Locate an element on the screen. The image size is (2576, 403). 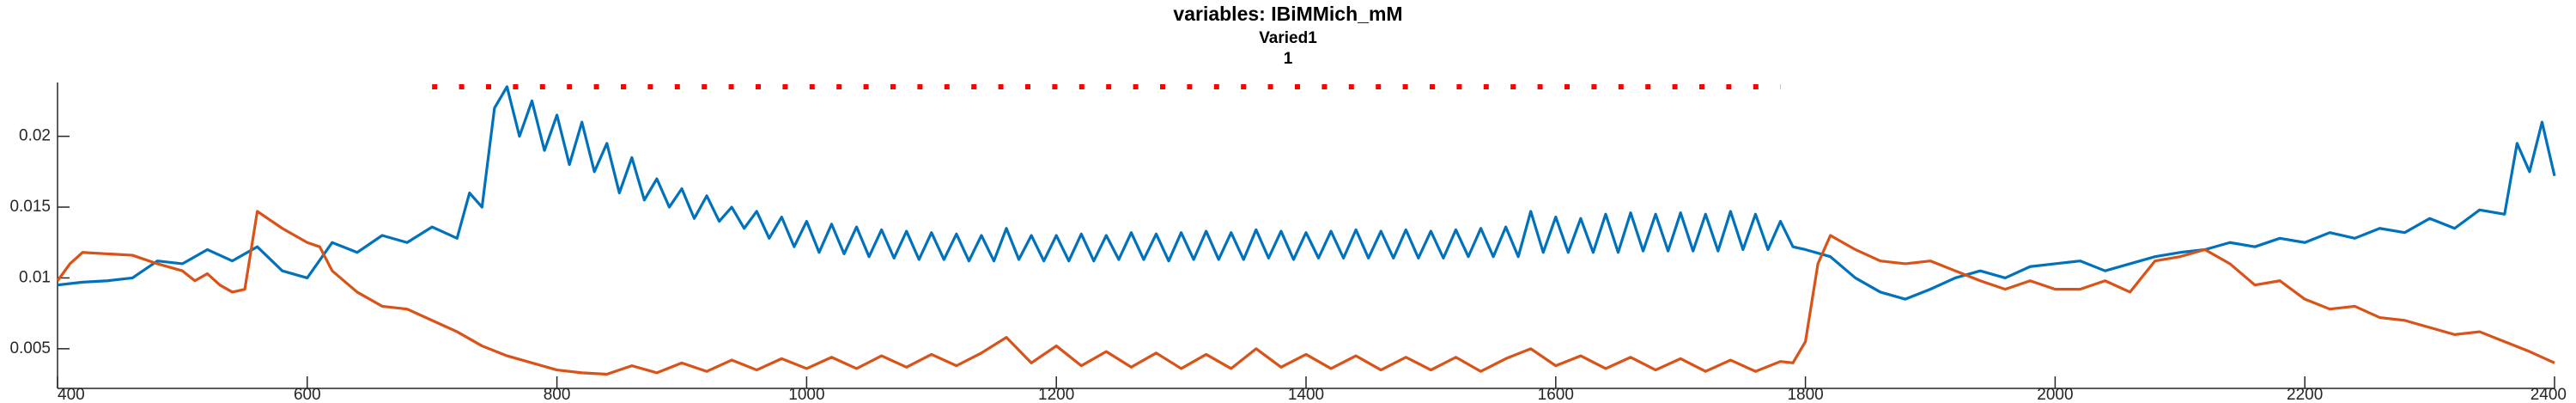
y-tick-label: 0.005 is located at coordinates (30, 348).